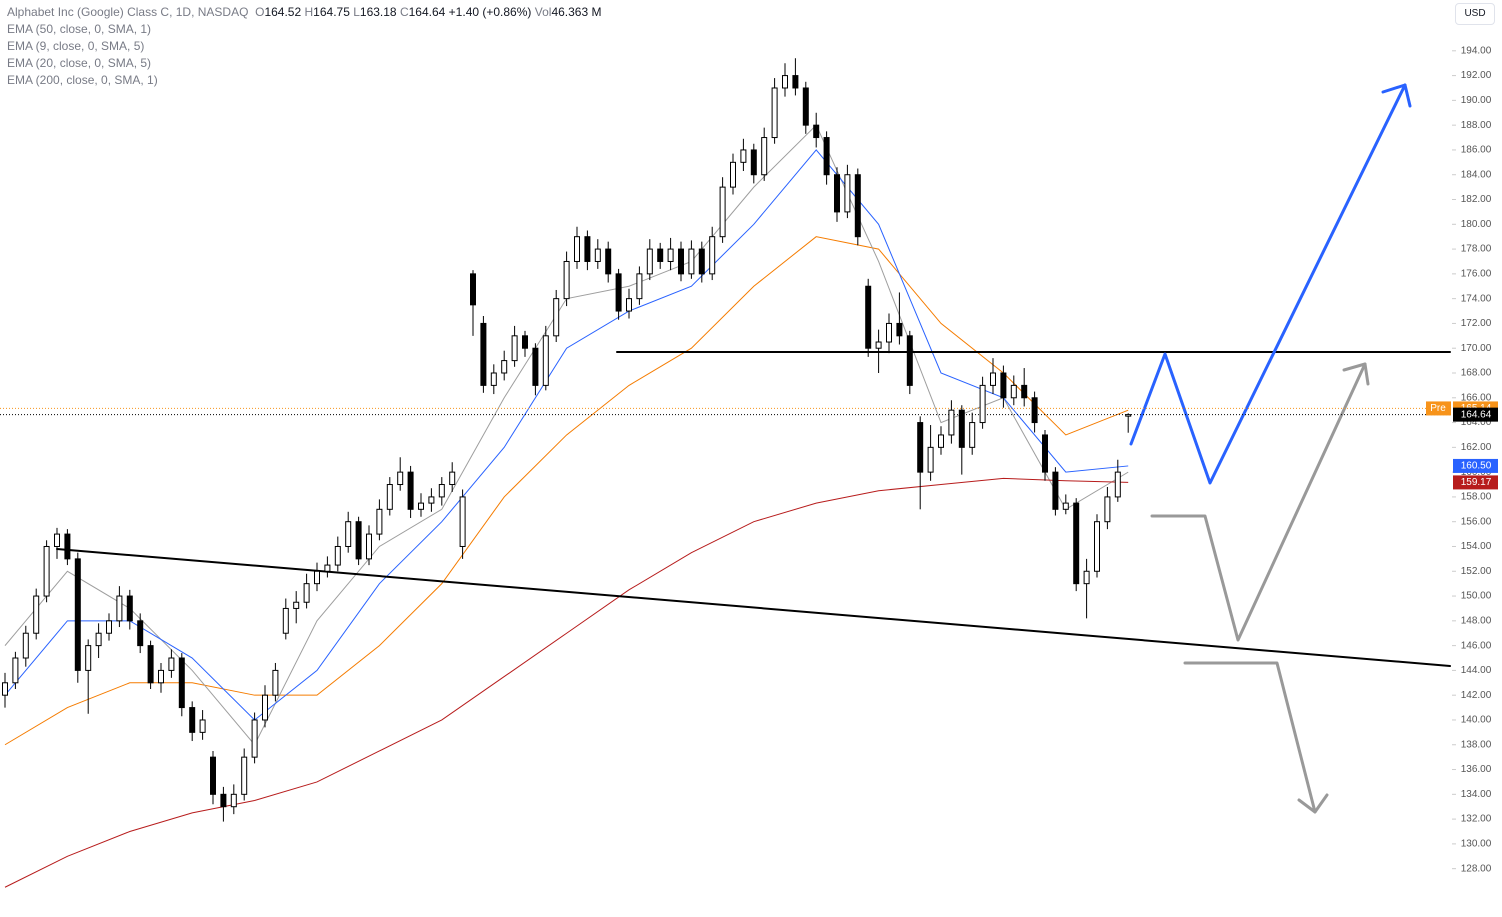  I want to click on y-tick-label: 128.00, so click(1476, 868).